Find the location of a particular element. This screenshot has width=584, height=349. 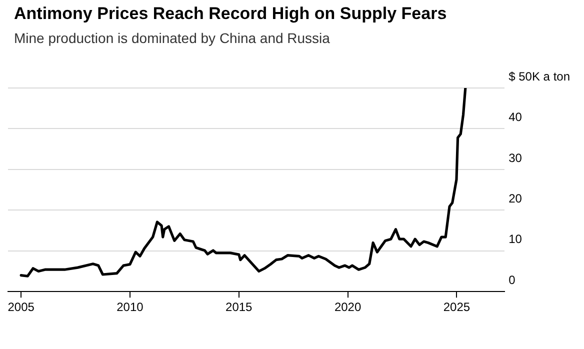

y-tick-label: 40 is located at coordinates (515, 117).